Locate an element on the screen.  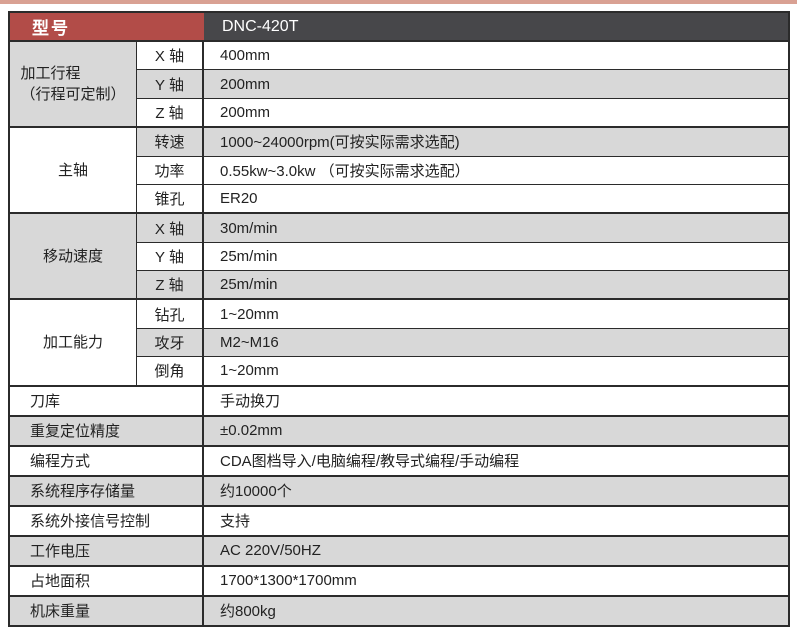
spec-label: 编程方式 is located at coordinates (107, 460).